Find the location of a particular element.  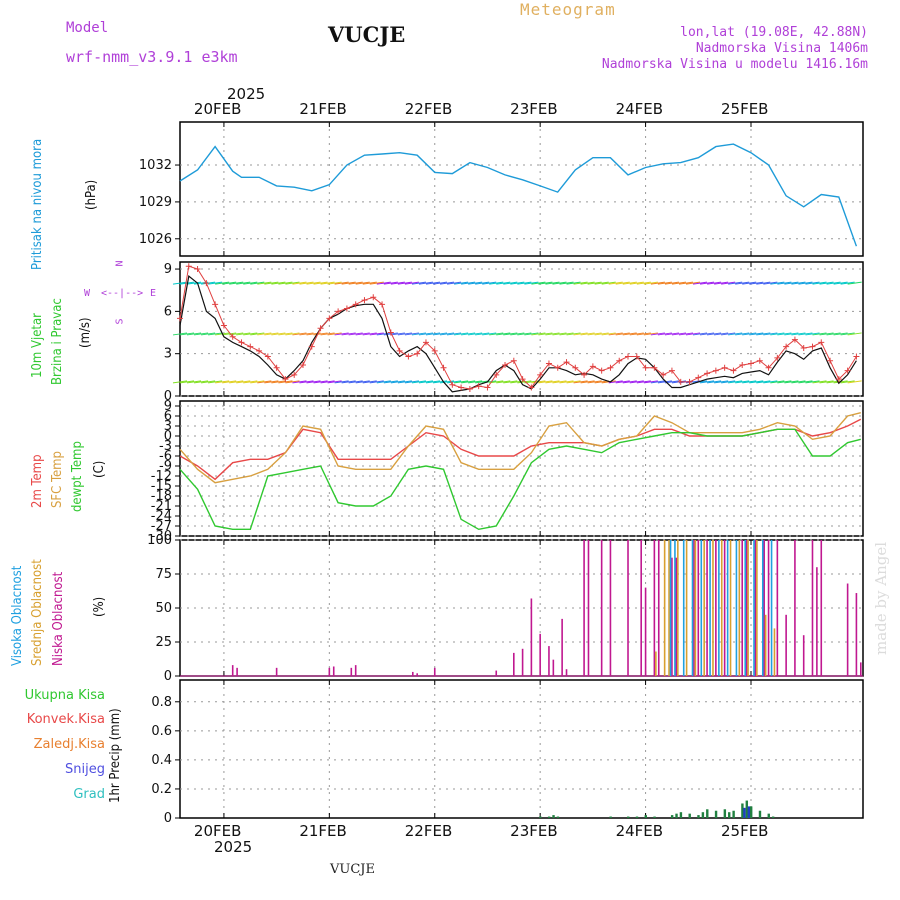

y-tick-label: 0 is located at coordinates (168, 818).